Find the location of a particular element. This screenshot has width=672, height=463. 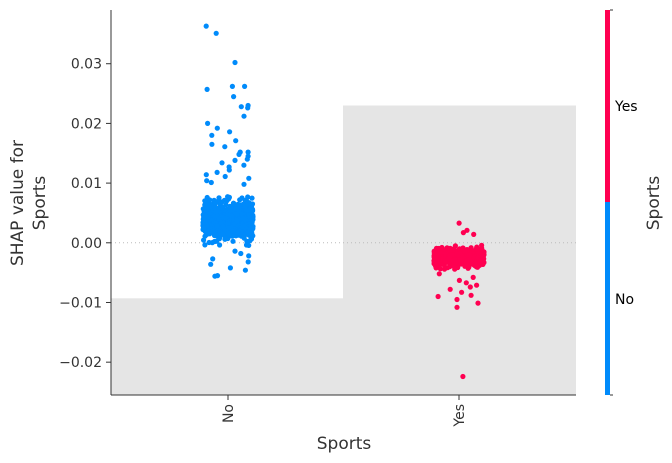

colorbar-top-label: Yes is located at coordinates (626, 107).